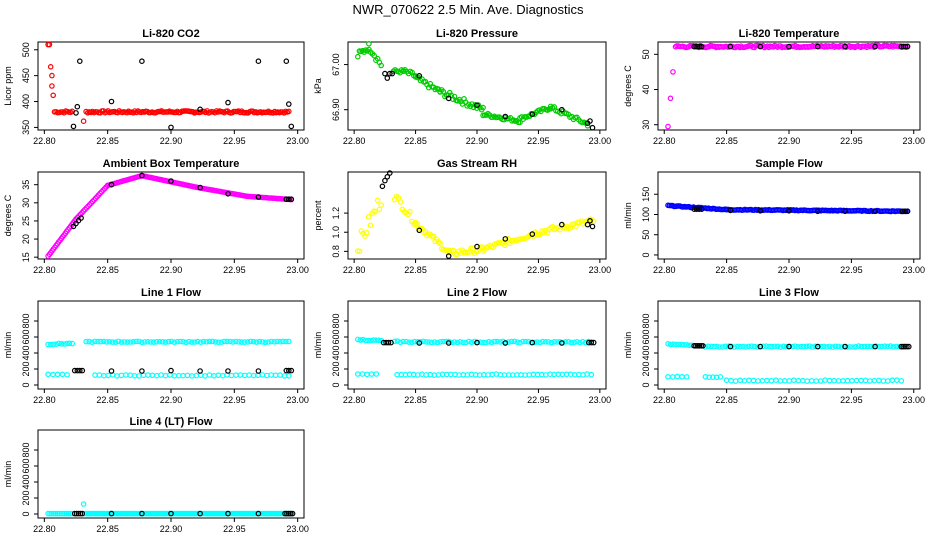  I want to click on y-tick-label: 40, so click(646, 90).